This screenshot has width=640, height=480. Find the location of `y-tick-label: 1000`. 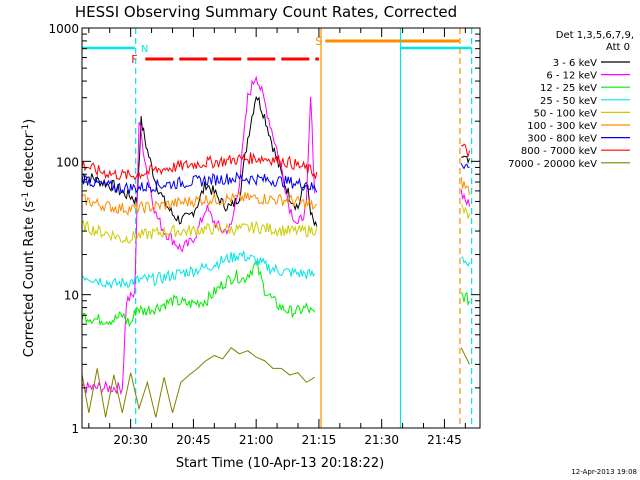

y-tick-label: 1000 is located at coordinates (63, 29).